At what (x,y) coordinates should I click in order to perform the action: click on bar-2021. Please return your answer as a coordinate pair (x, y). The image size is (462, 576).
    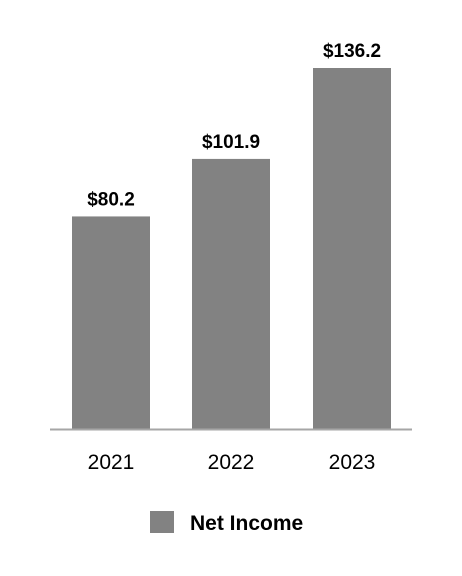
    Looking at the image, I should click on (111, 322).